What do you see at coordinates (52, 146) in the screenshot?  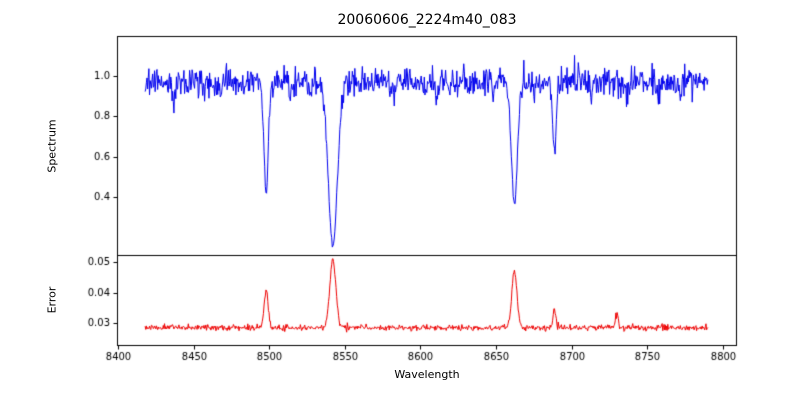 I see `y-axis-label-spectrum: Spectrum` at bounding box center [52, 146].